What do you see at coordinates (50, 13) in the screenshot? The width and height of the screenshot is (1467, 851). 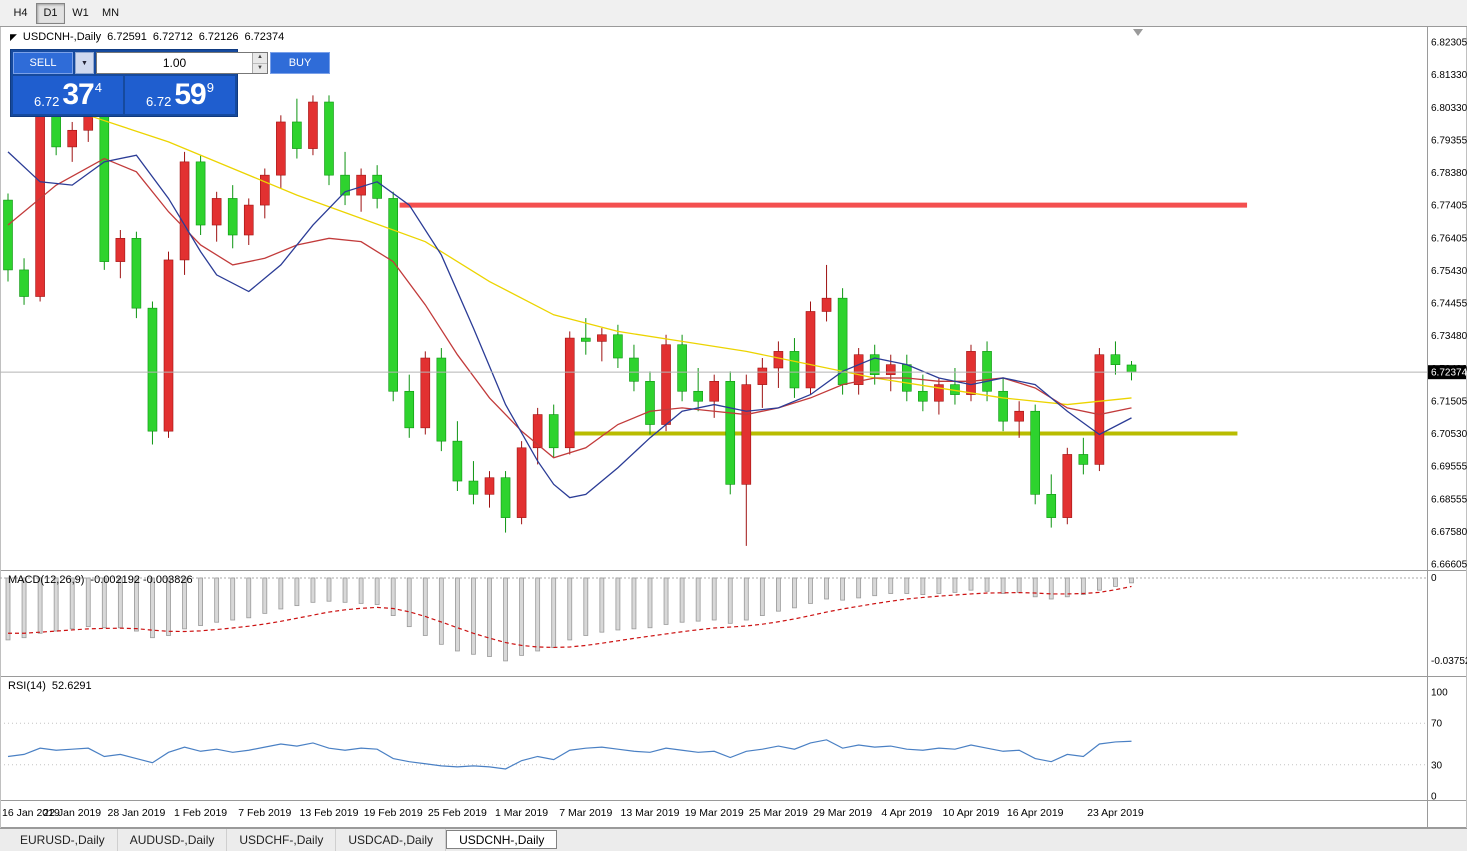 I see `timeframe-button-d1: D1` at bounding box center [50, 13].